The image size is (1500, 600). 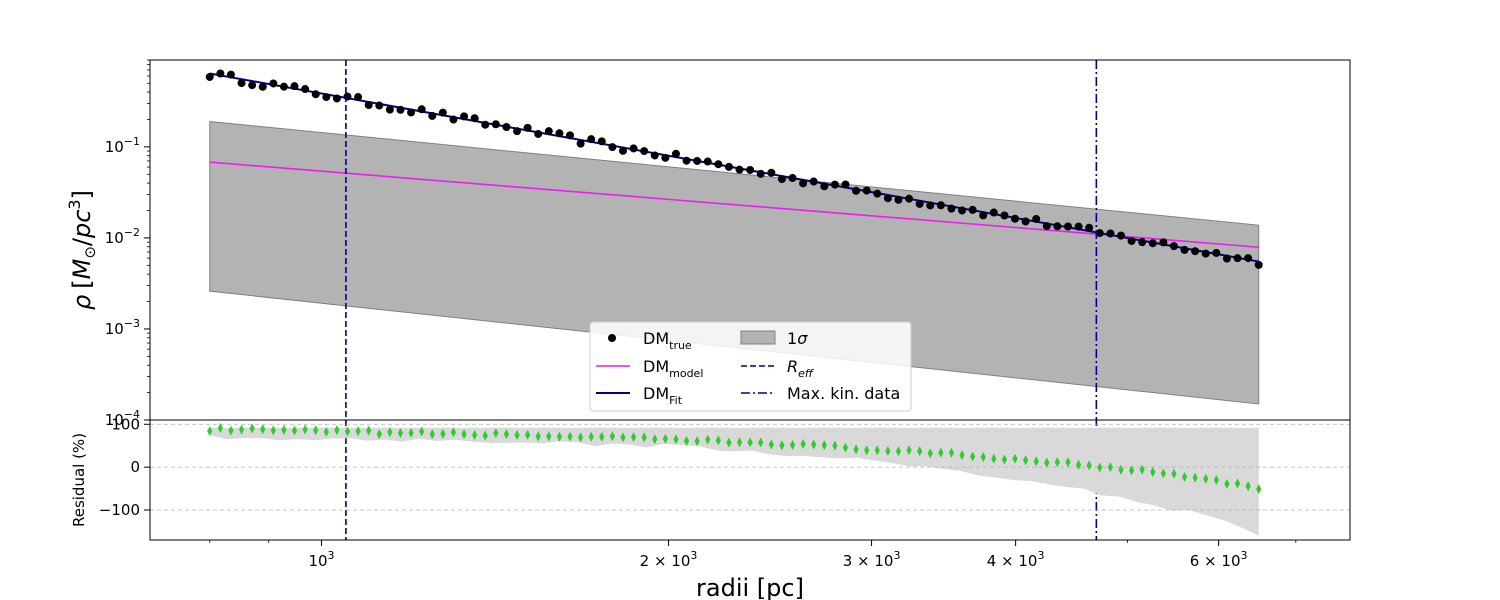 I want to click on y-tick-base: 10, so click(x=114, y=329).